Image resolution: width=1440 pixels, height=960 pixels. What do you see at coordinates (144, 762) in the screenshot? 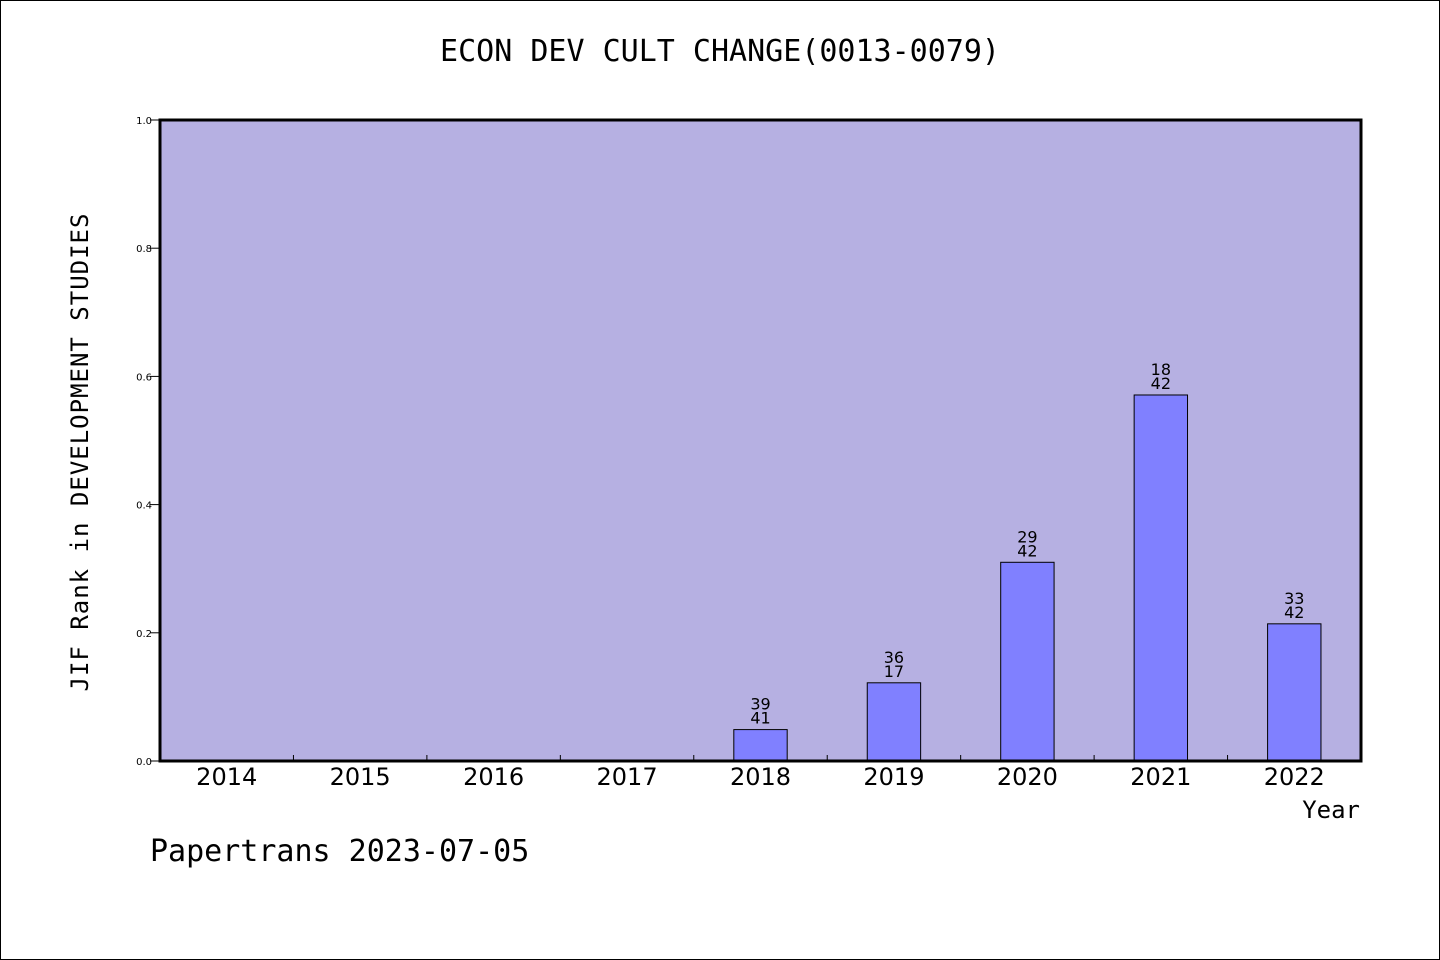
I see `y-tick-label: 0.0` at bounding box center [144, 762].